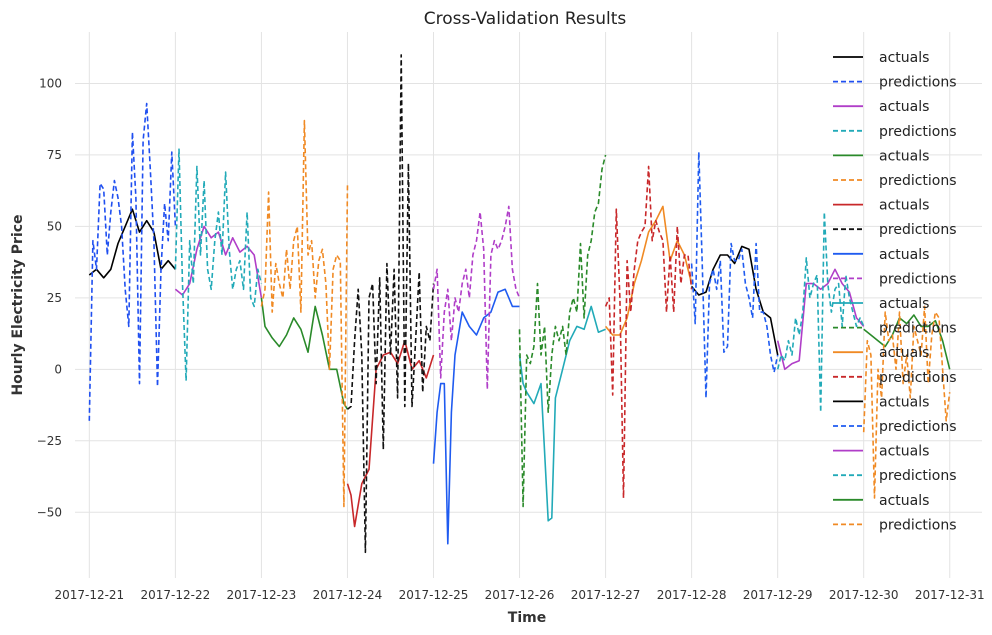 Image resolution: width=992 pixels, height=635 pixels. Describe the element at coordinates (50, 83) in the screenshot. I see `y-tick-label: 100` at that location.